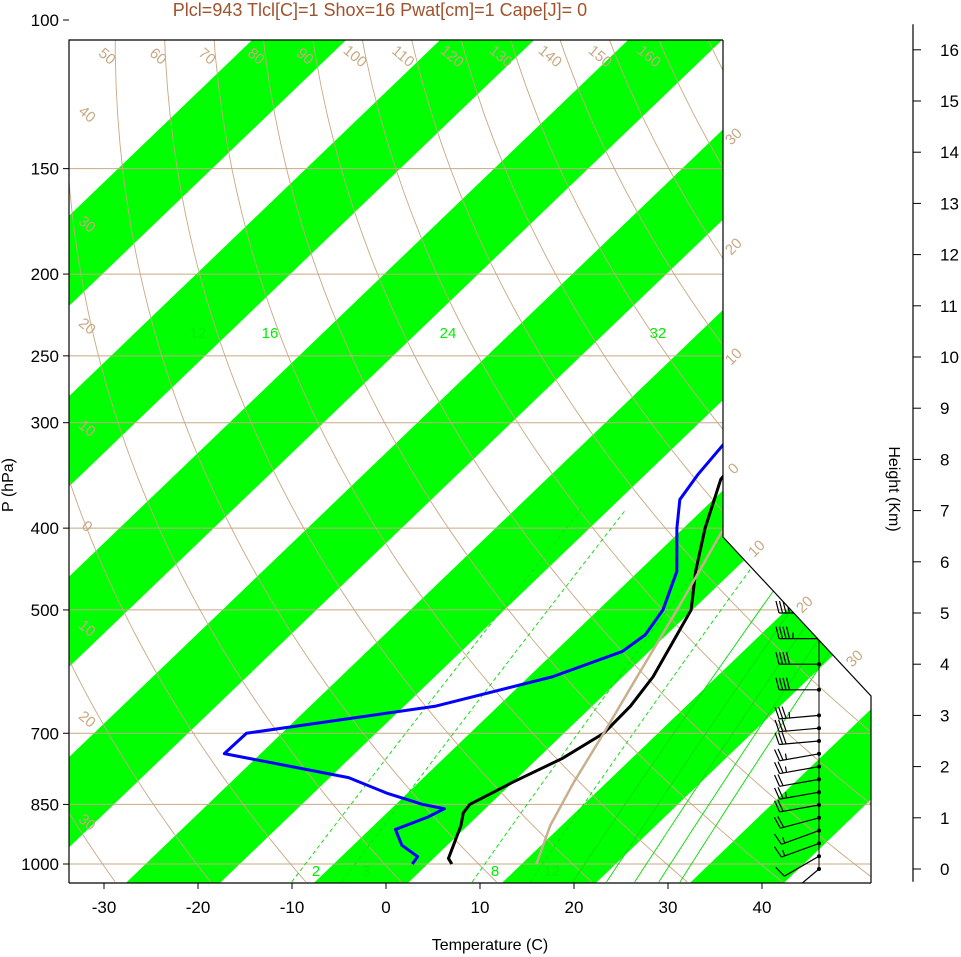 Image resolution: width=961 pixels, height=957 pixels. I want to click on x-tick-label: 30, so click(668, 907).